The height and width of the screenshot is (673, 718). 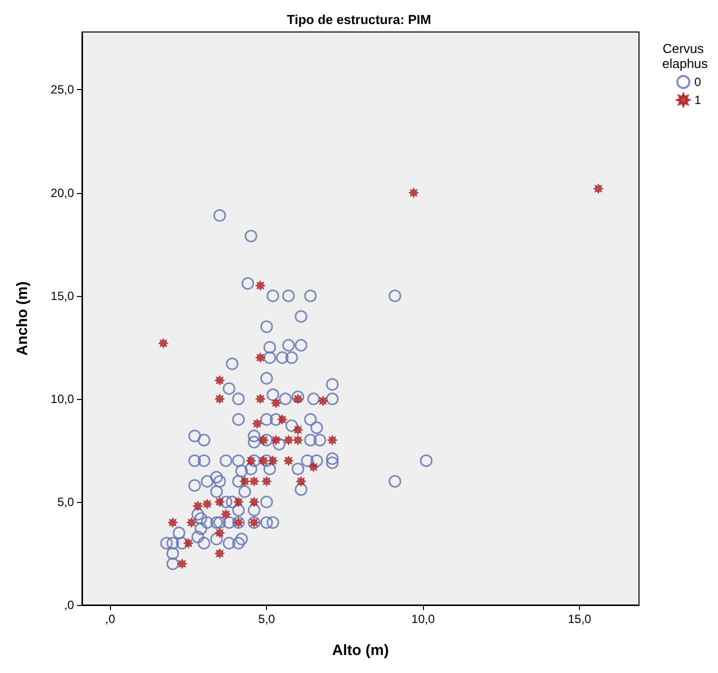 I want to click on x-tick-label: 15,0, so click(x=580, y=619).